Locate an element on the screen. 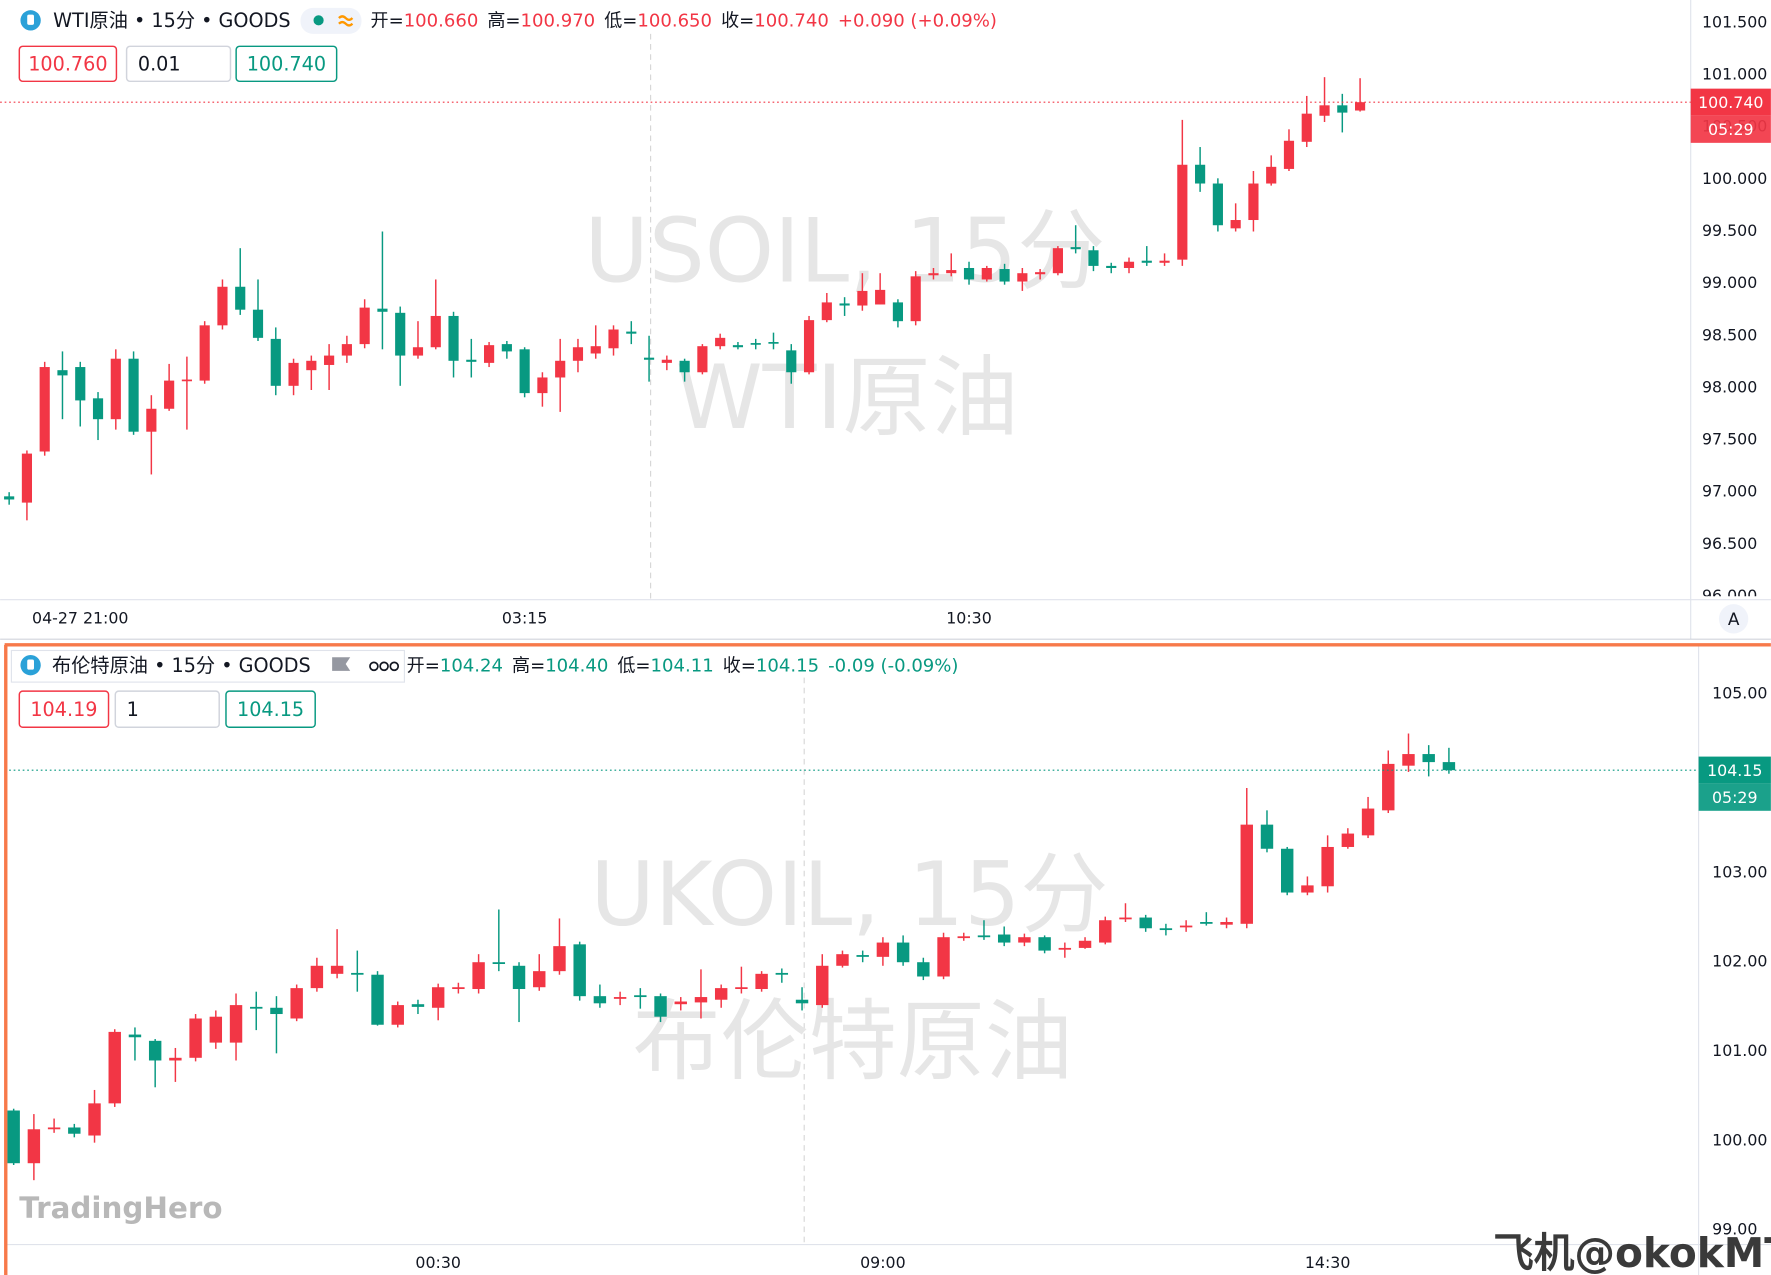  more-icon is located at coordinates (384, 666).